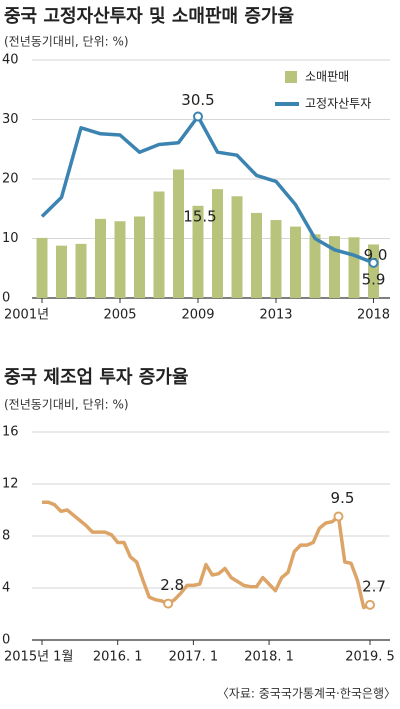 Image resolution: width=400 pixels, height=709 pixels. I want to click on value-label: 5.9, so click(374, 279).